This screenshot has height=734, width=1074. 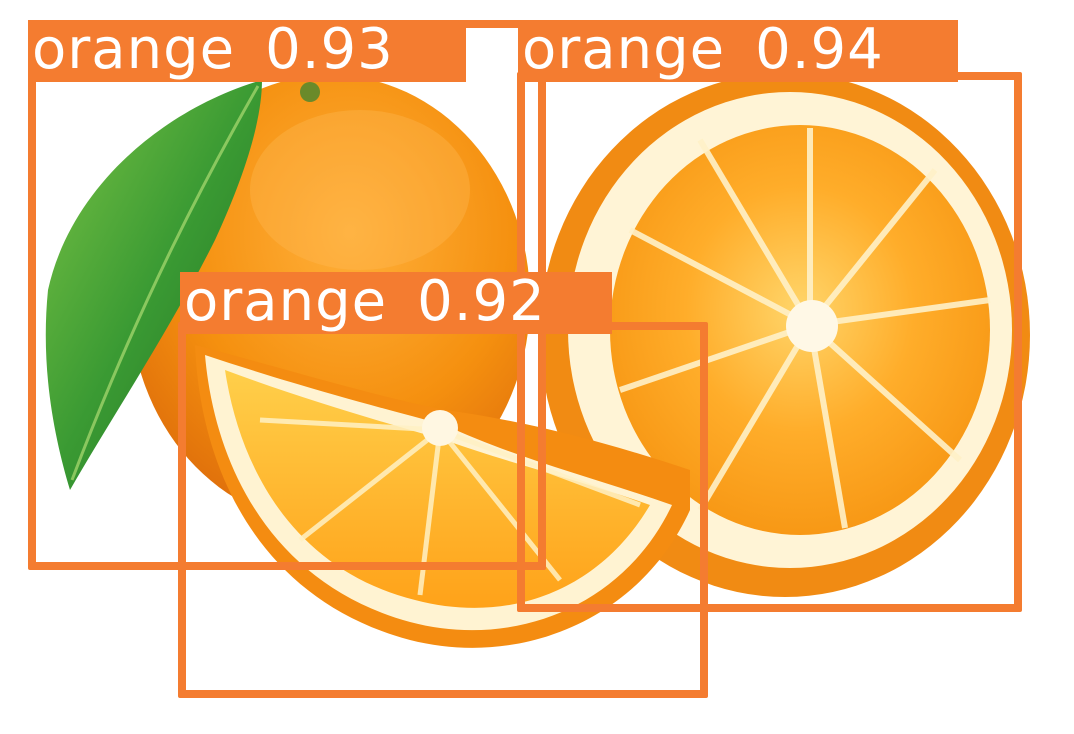 I want to click on detection-label-3: orange 0.92, so click(x=396, y=303).